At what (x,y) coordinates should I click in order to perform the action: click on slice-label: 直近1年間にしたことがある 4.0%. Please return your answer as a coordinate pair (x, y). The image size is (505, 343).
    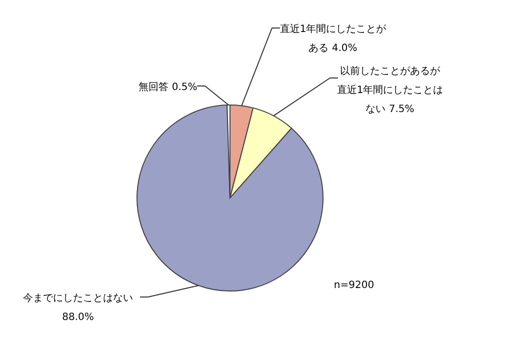
    Looking at the image, I should click on (334, 38).